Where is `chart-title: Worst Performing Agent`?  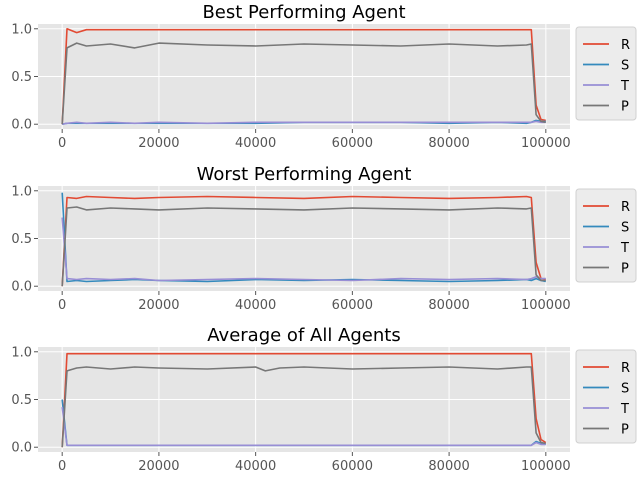 chart-title: Worst Performing Agent is located at coordinates (304, 174).